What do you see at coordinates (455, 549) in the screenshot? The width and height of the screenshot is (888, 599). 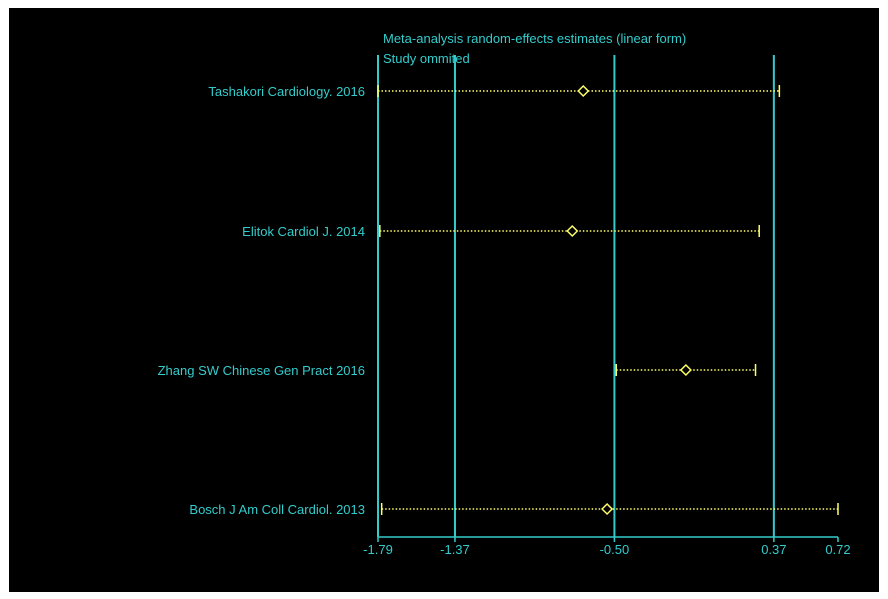 I see `x-tick-label-1: -1.37` at bounding box center [455, 549].